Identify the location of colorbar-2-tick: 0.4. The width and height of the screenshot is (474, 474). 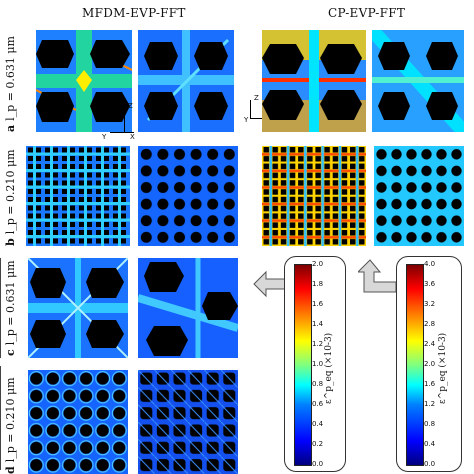
(430, 444).